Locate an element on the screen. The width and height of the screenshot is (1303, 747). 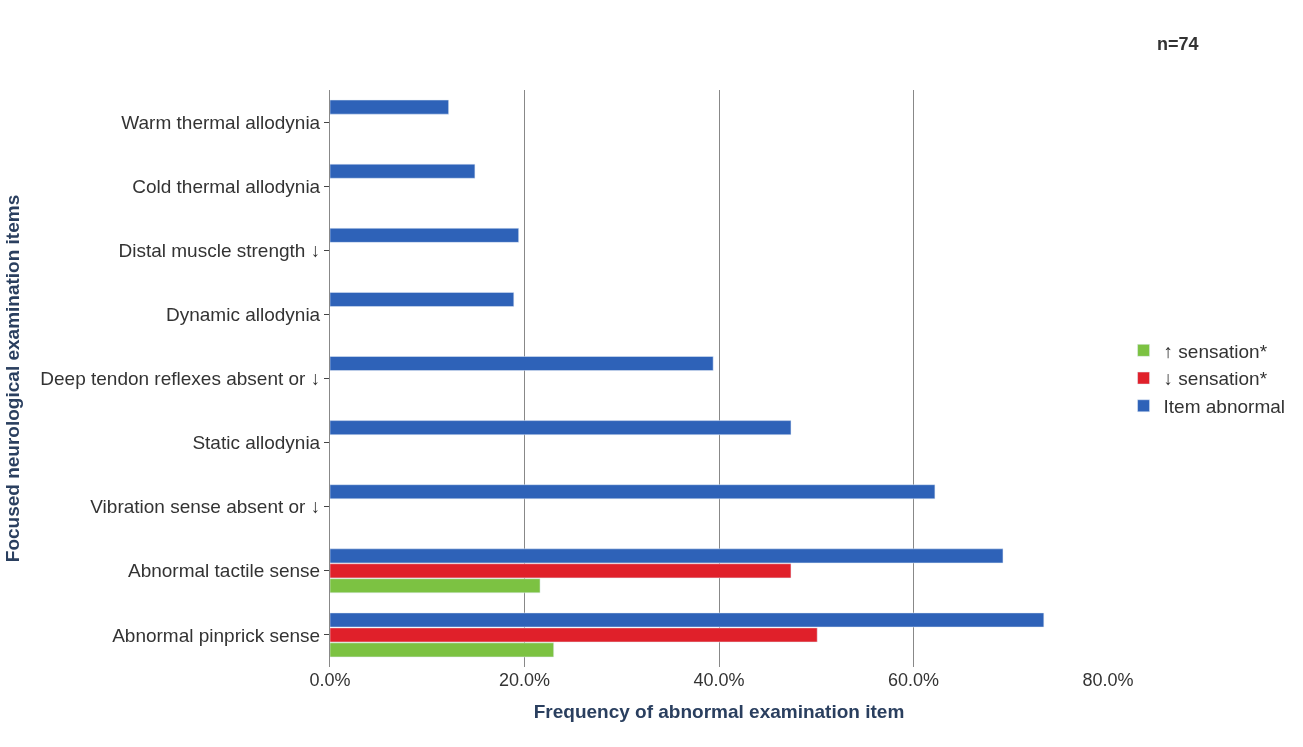
y-tick-label: Cold thermal allodynia is located at coordinates (226, 186).